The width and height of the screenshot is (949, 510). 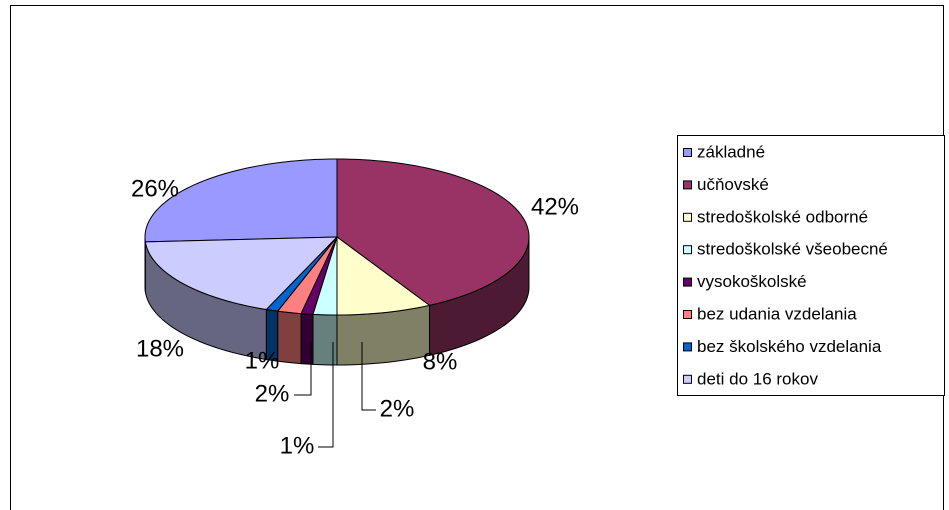 I want to click on legend-label: základné, so click(x=731, y=151).